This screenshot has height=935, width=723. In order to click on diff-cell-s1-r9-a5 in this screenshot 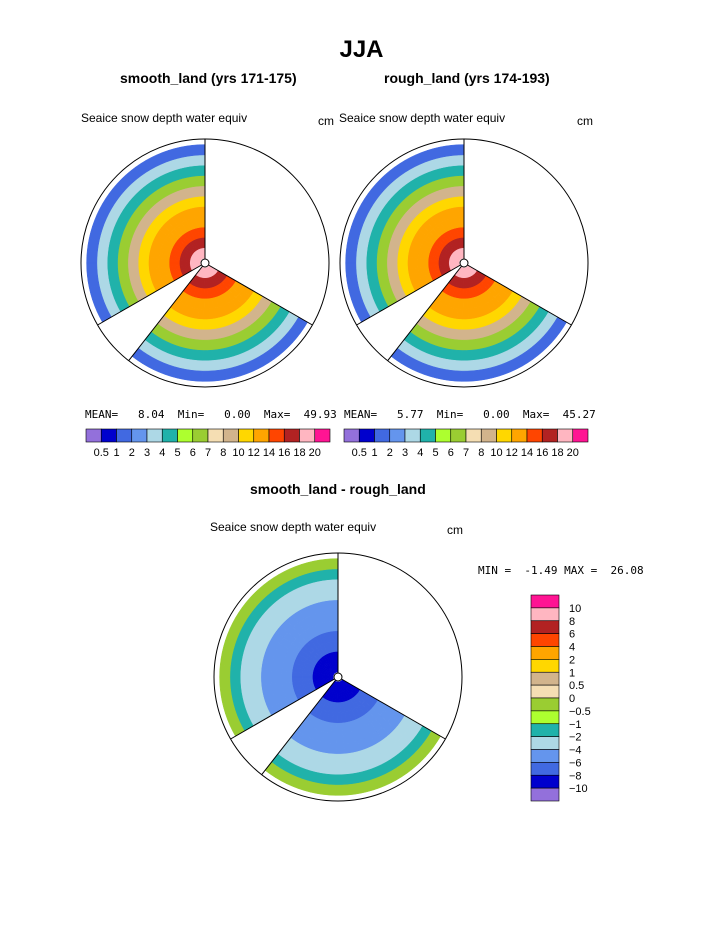, I will do `click(330, 779)`.